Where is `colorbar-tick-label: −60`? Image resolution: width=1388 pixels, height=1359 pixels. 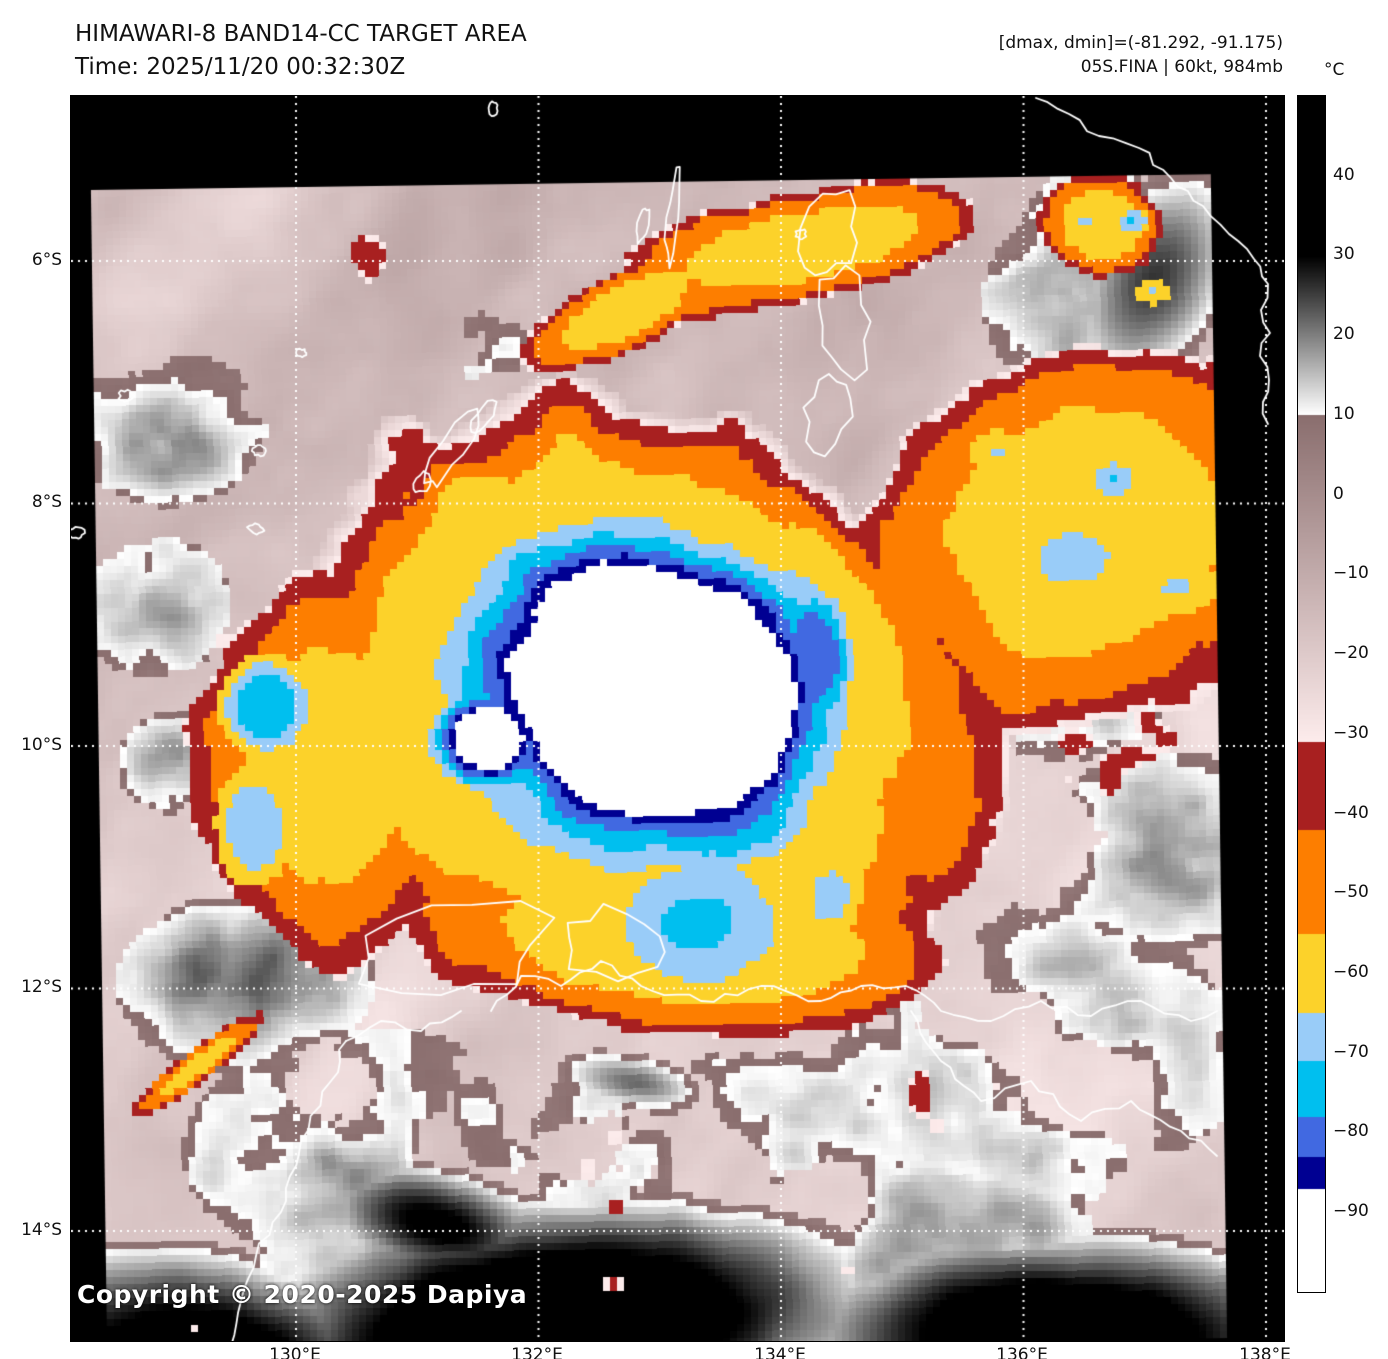
colorbar-tick-label: −60 is located at coordinates (1351, 972).